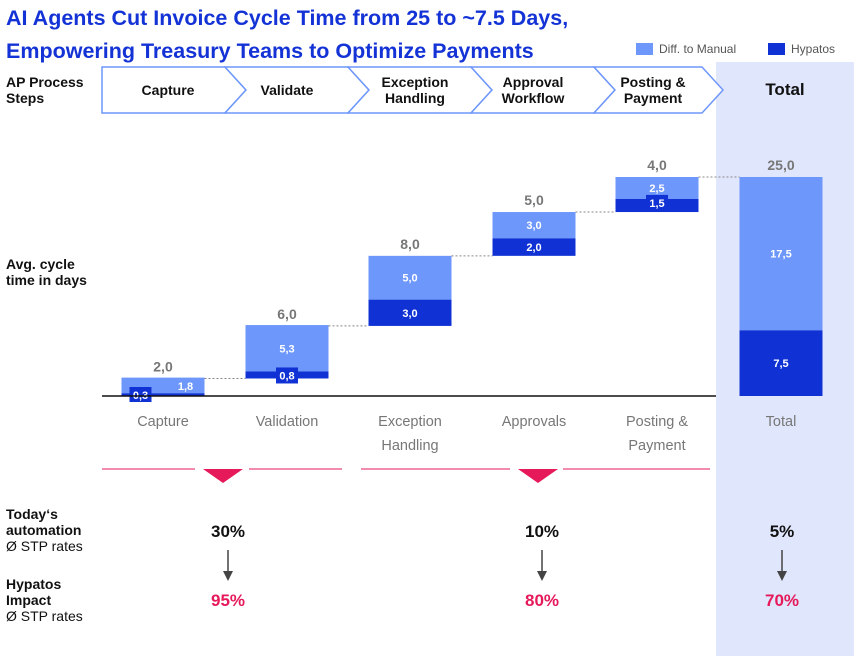  I want to click on legend-item-diff: Diff. to Manual, so click(686, 49).